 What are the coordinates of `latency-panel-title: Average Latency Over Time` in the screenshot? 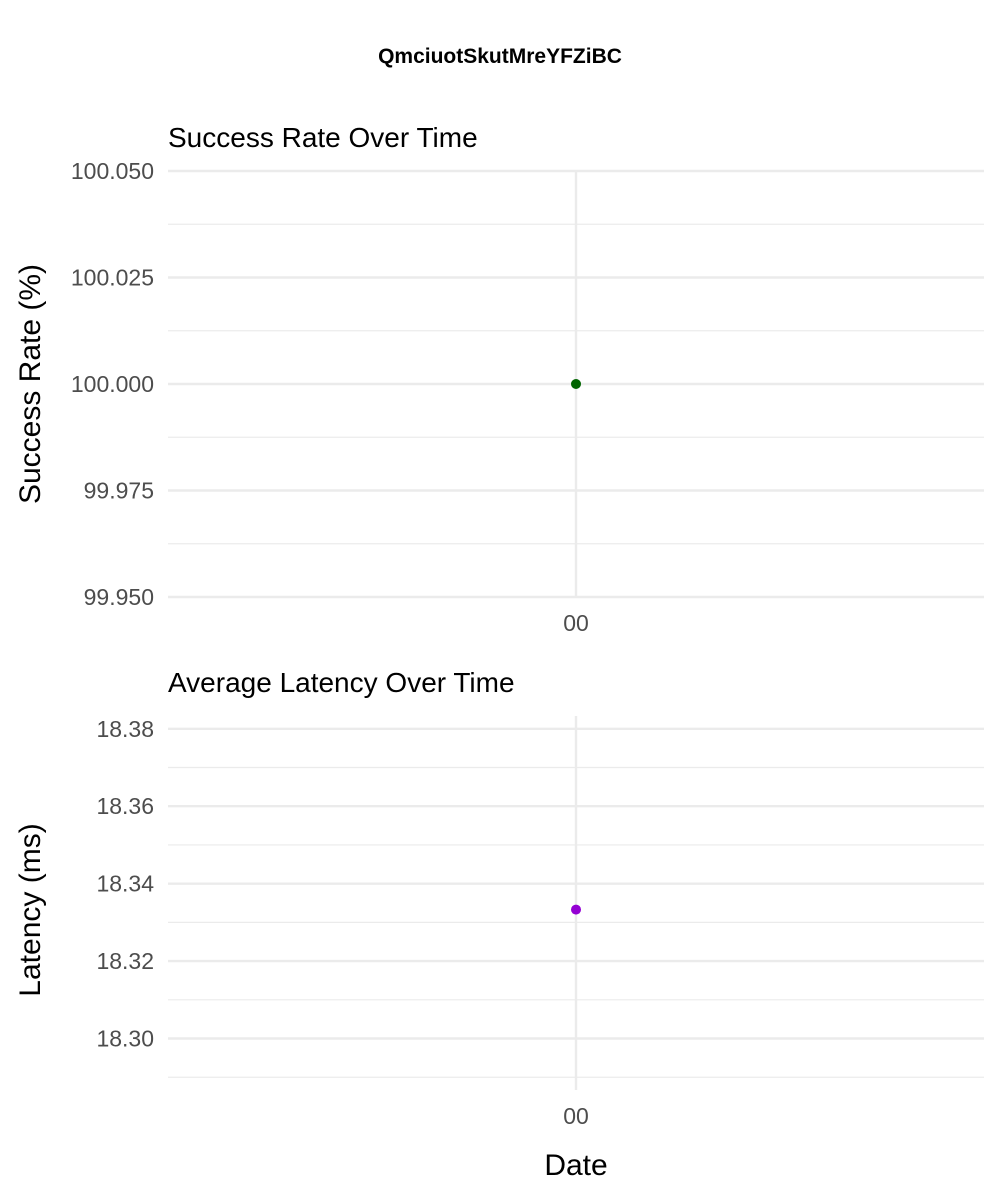 It's located at (341, 682).